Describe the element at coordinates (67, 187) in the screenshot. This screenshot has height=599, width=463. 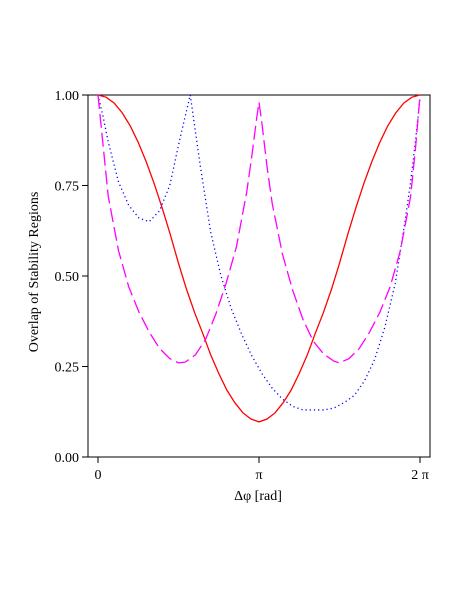
I see `y-tick-label-4: 0.75` at that location.